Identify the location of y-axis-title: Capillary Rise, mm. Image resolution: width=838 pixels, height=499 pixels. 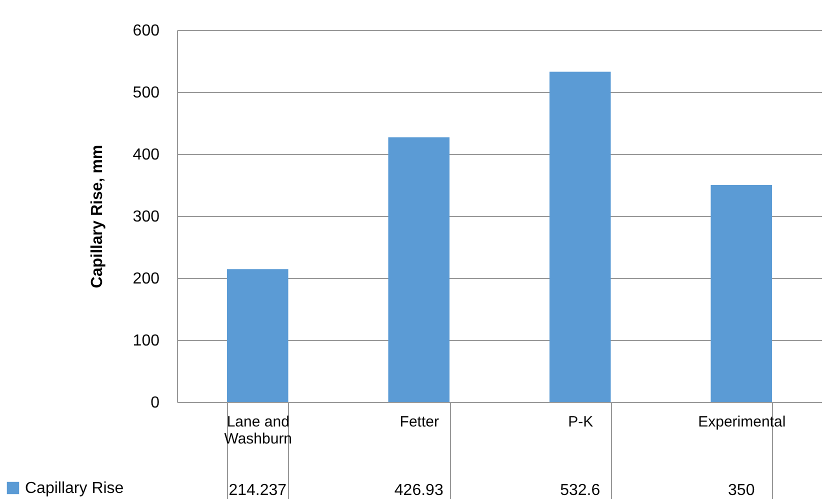
(97, 216).